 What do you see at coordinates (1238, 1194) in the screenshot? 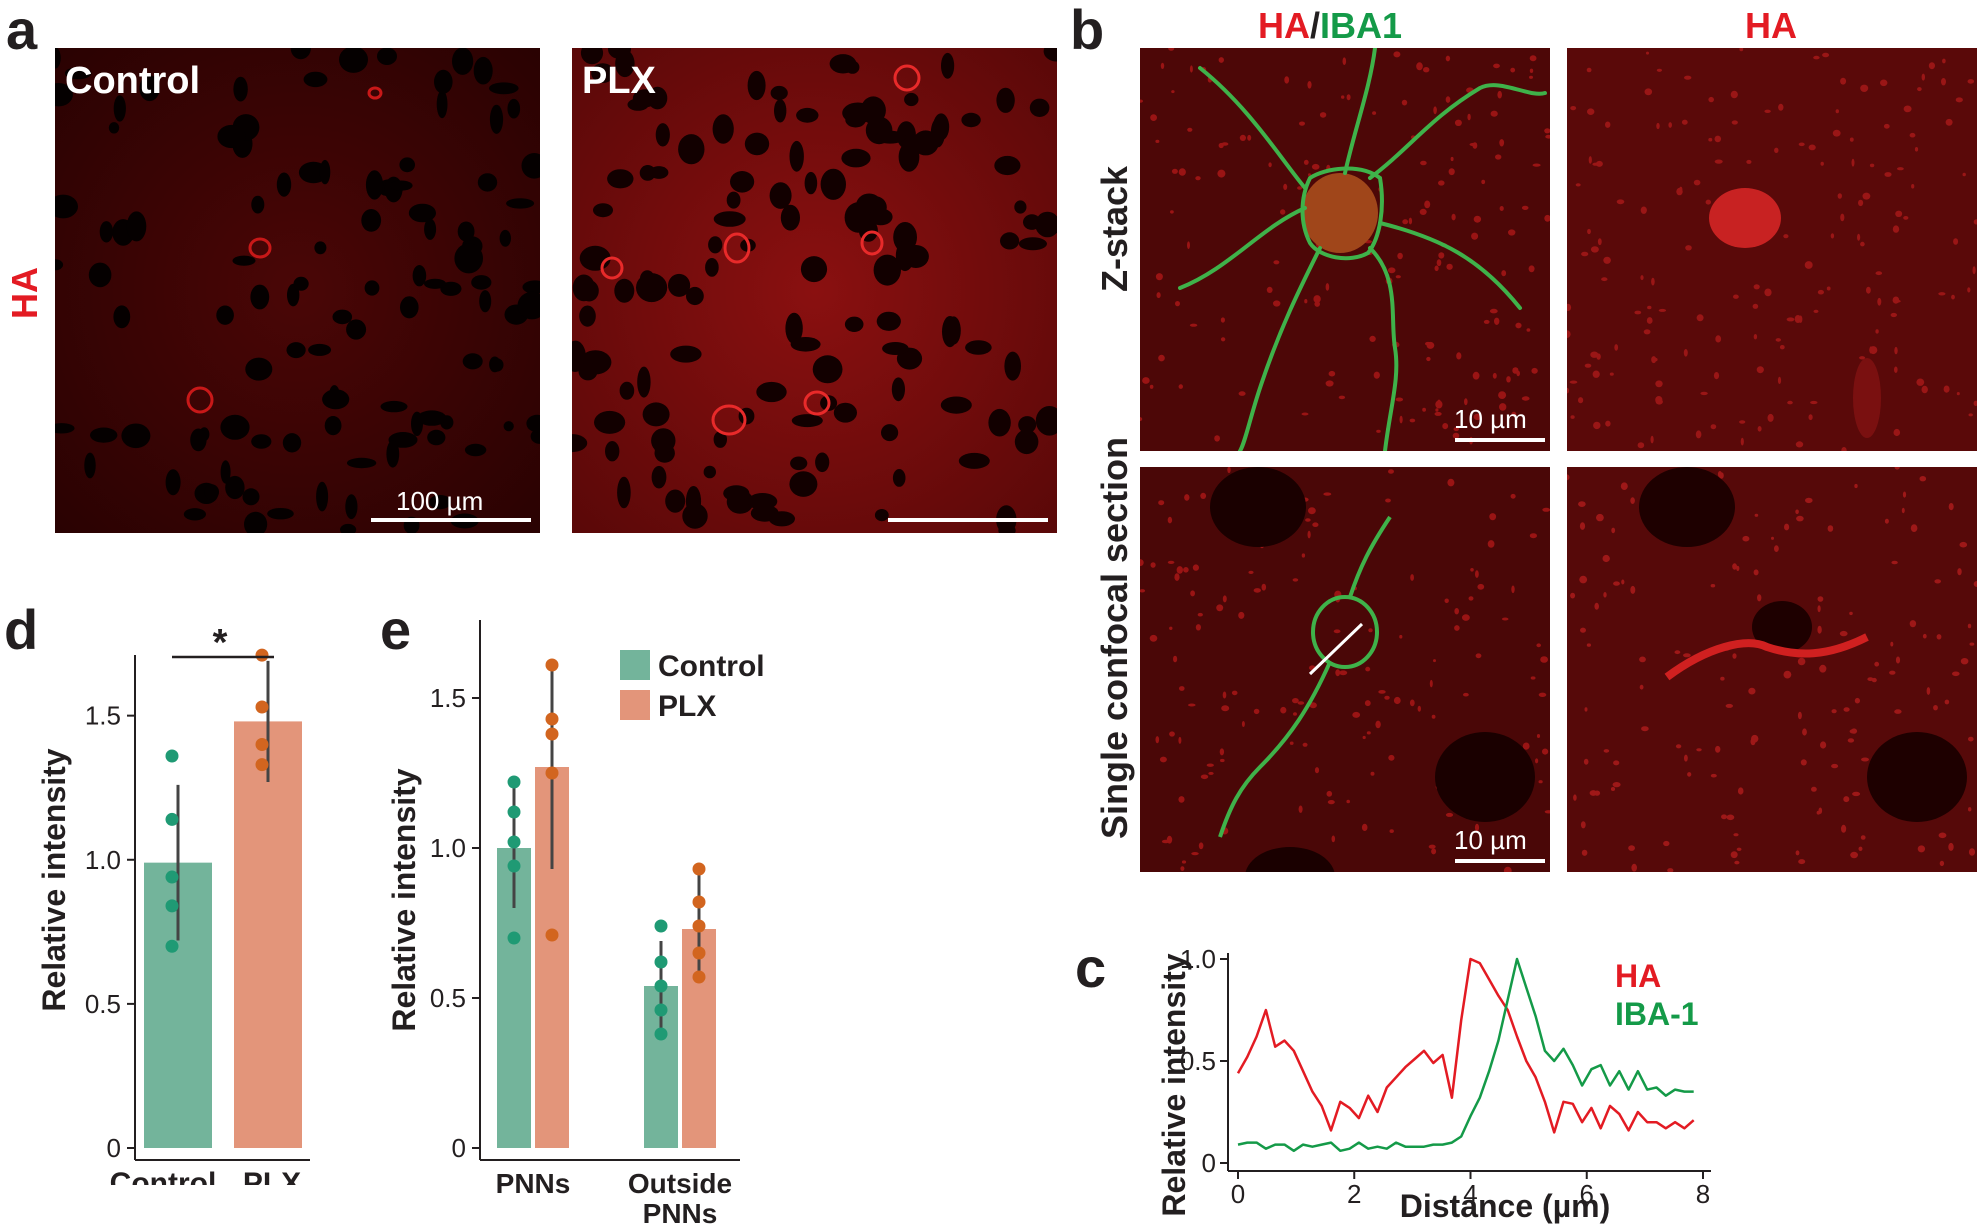
I see `chart-c-x-tick-label: 0` at bounding box center [1238, 1194].